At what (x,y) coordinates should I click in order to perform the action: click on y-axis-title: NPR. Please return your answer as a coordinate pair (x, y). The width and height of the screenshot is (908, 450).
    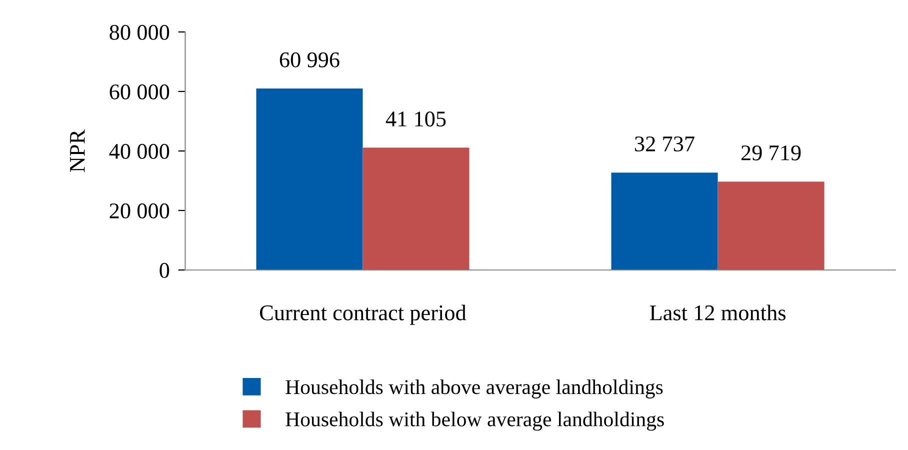
    Looking at the image, I should click on (77, 150).